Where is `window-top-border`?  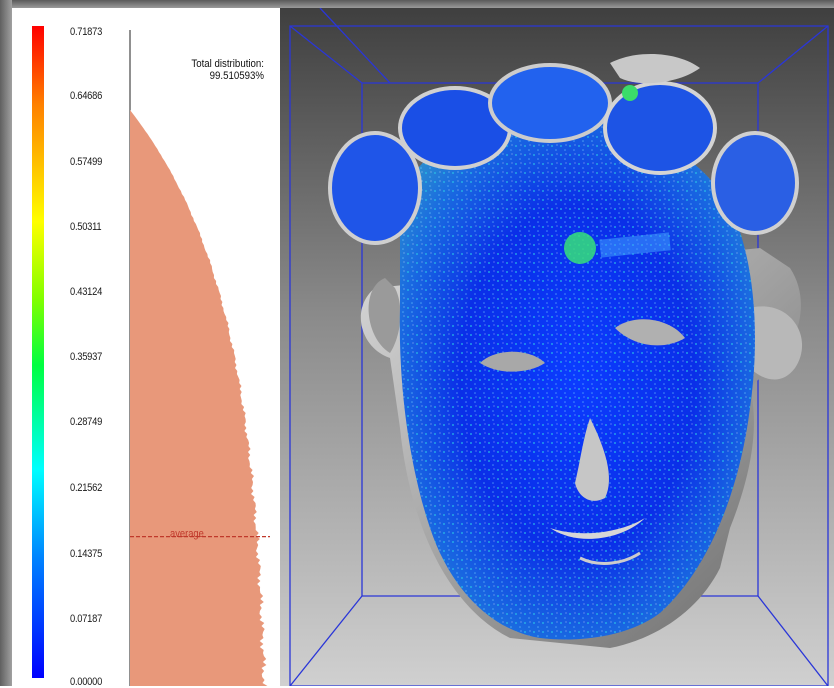 window-top-border is located at coordinates (417, 4).